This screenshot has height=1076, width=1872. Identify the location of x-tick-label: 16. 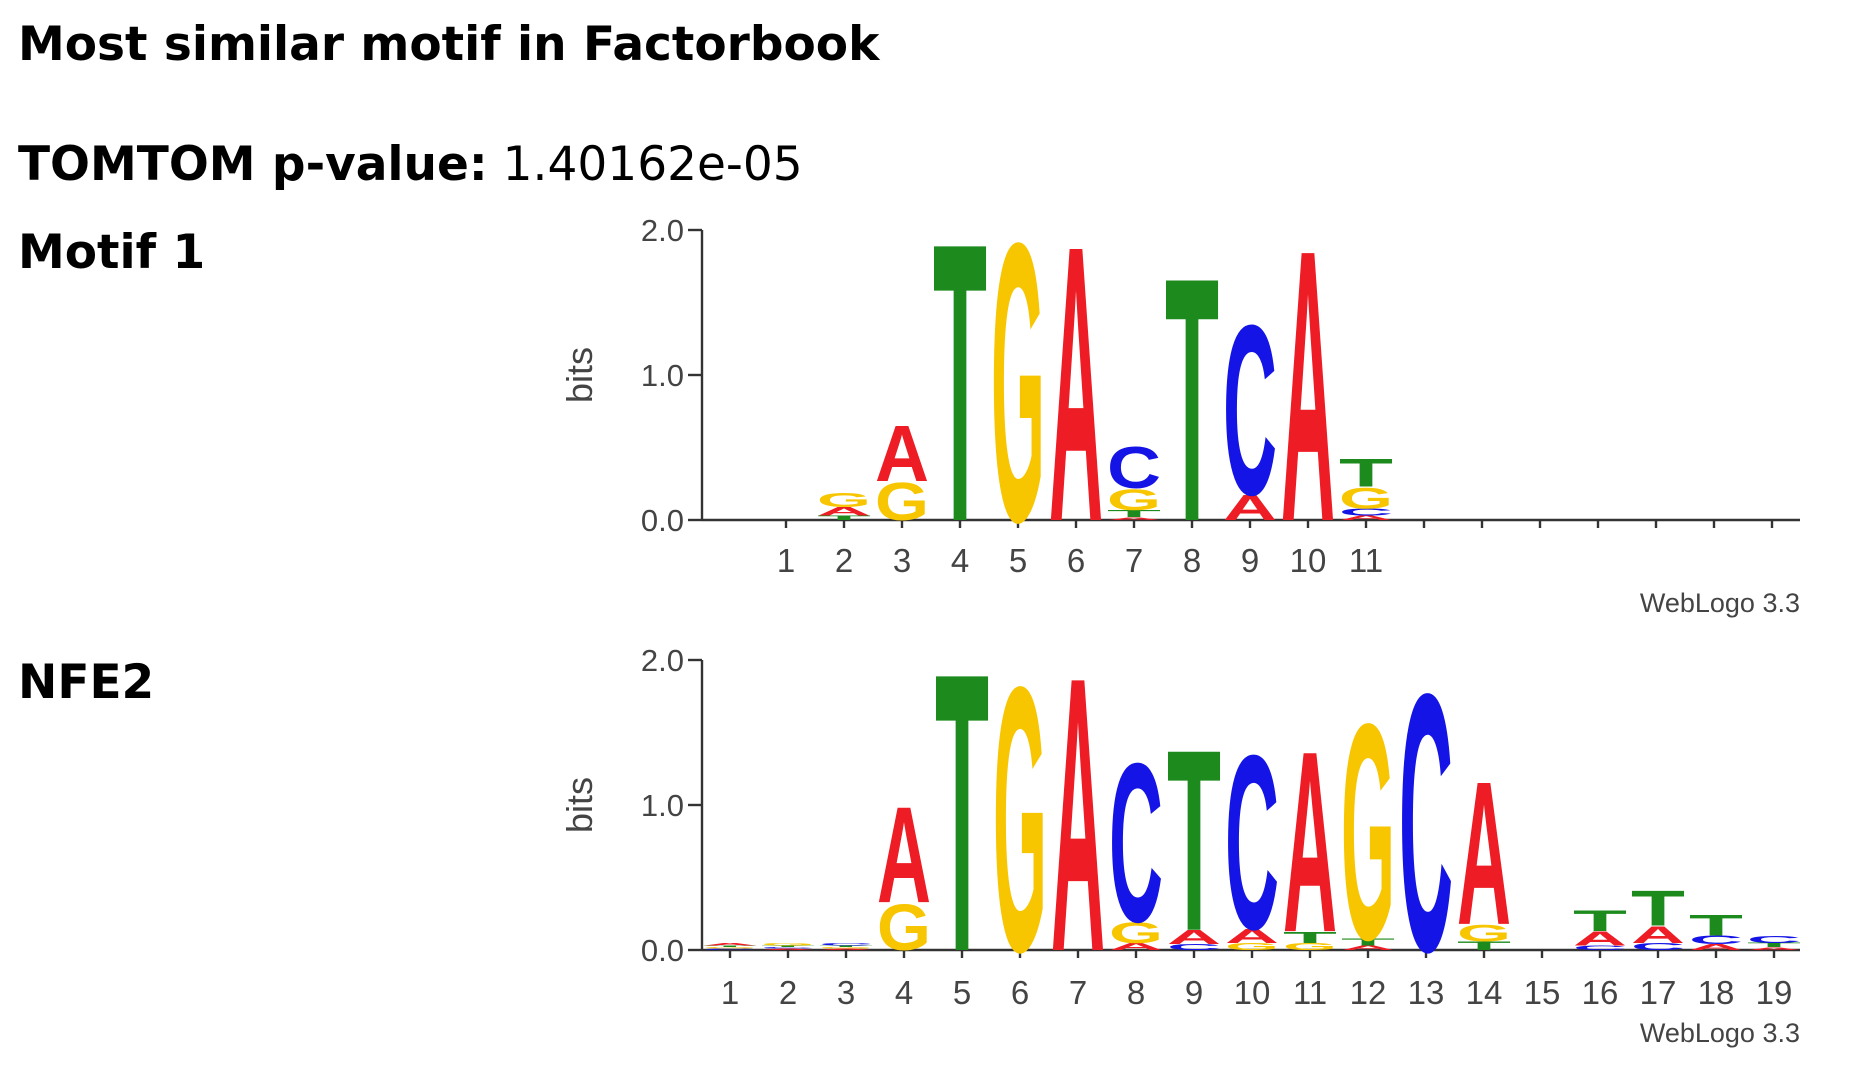
(1600, 992).